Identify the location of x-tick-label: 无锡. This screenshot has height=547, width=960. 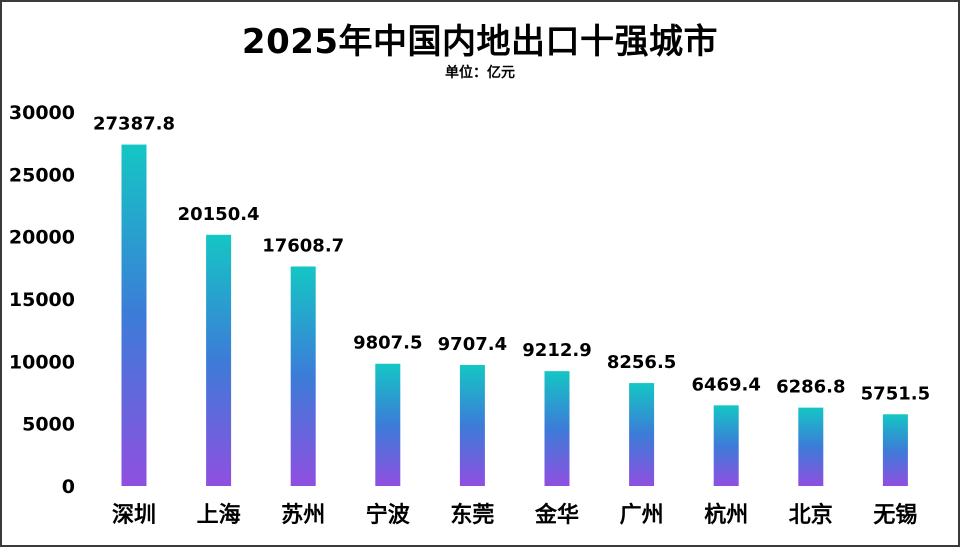
(895, 515).